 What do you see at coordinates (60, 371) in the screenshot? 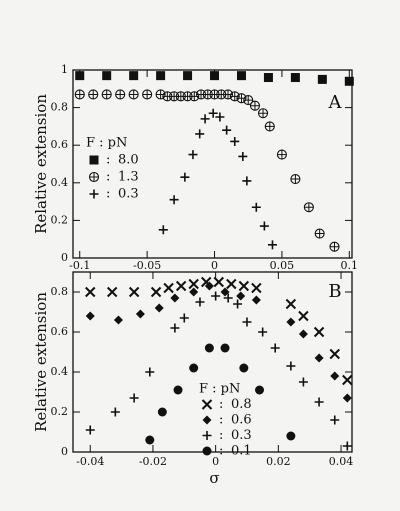
I see `y-tick-label: 0.4` at bounding box center [60, 371].